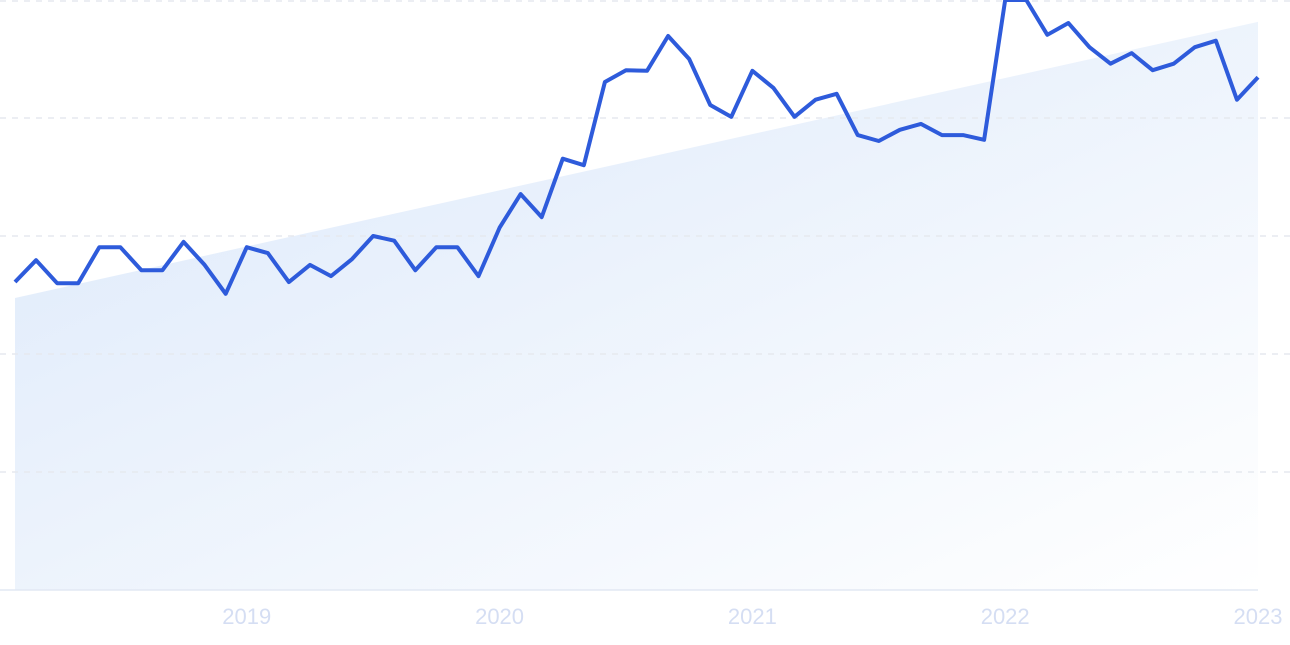 Image resolution: width=1290 pixels, height=645 pixels. I want to click on x-tick-label: 2020, so click(499, 616).